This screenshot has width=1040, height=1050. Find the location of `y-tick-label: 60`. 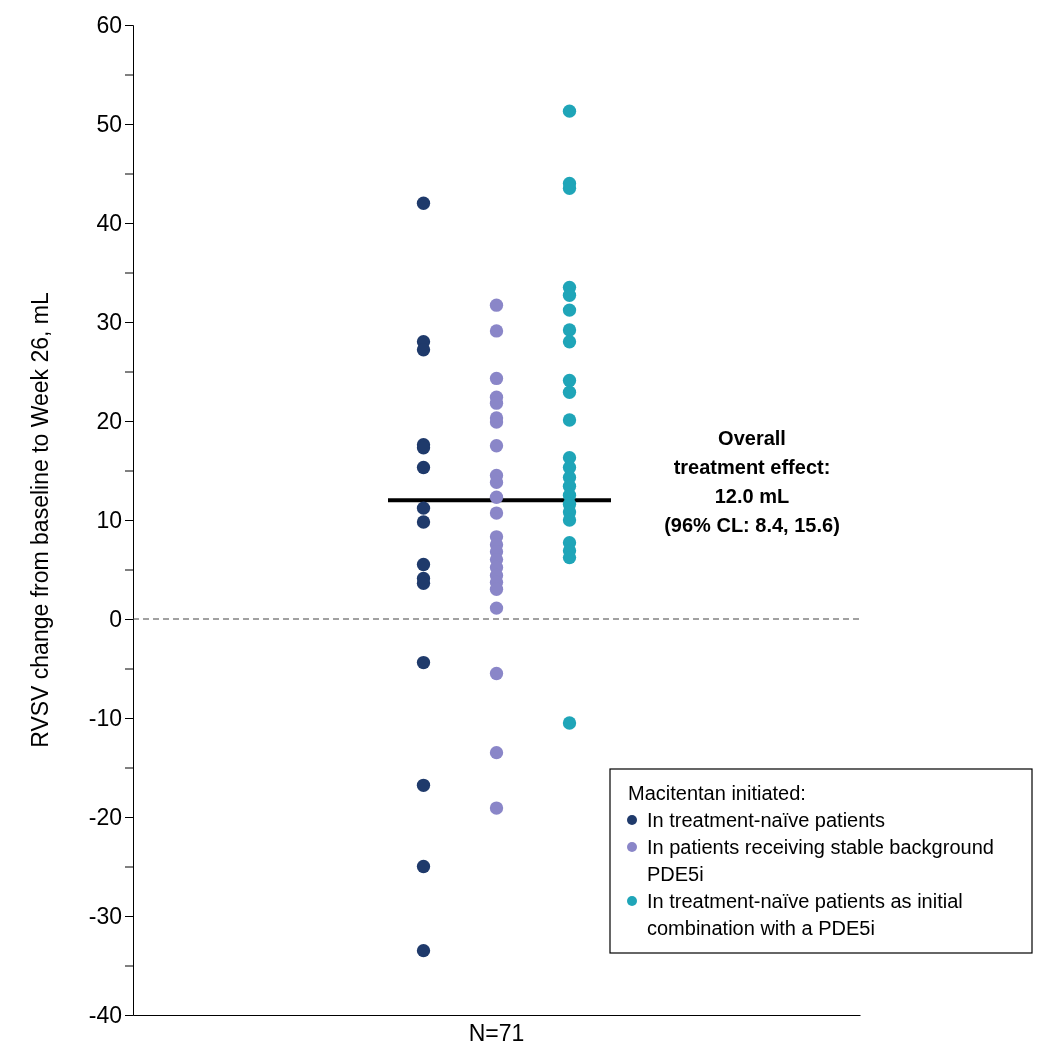

y-tick-label: 60 is located at coordinates (109, 24).